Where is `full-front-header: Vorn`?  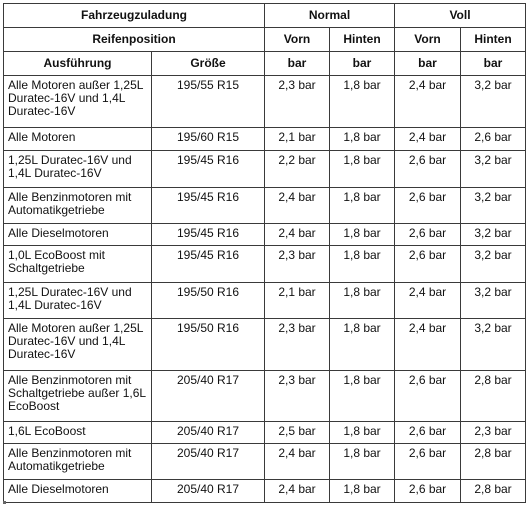 full-front-header: Vorn is located at coordinates (427, 39).